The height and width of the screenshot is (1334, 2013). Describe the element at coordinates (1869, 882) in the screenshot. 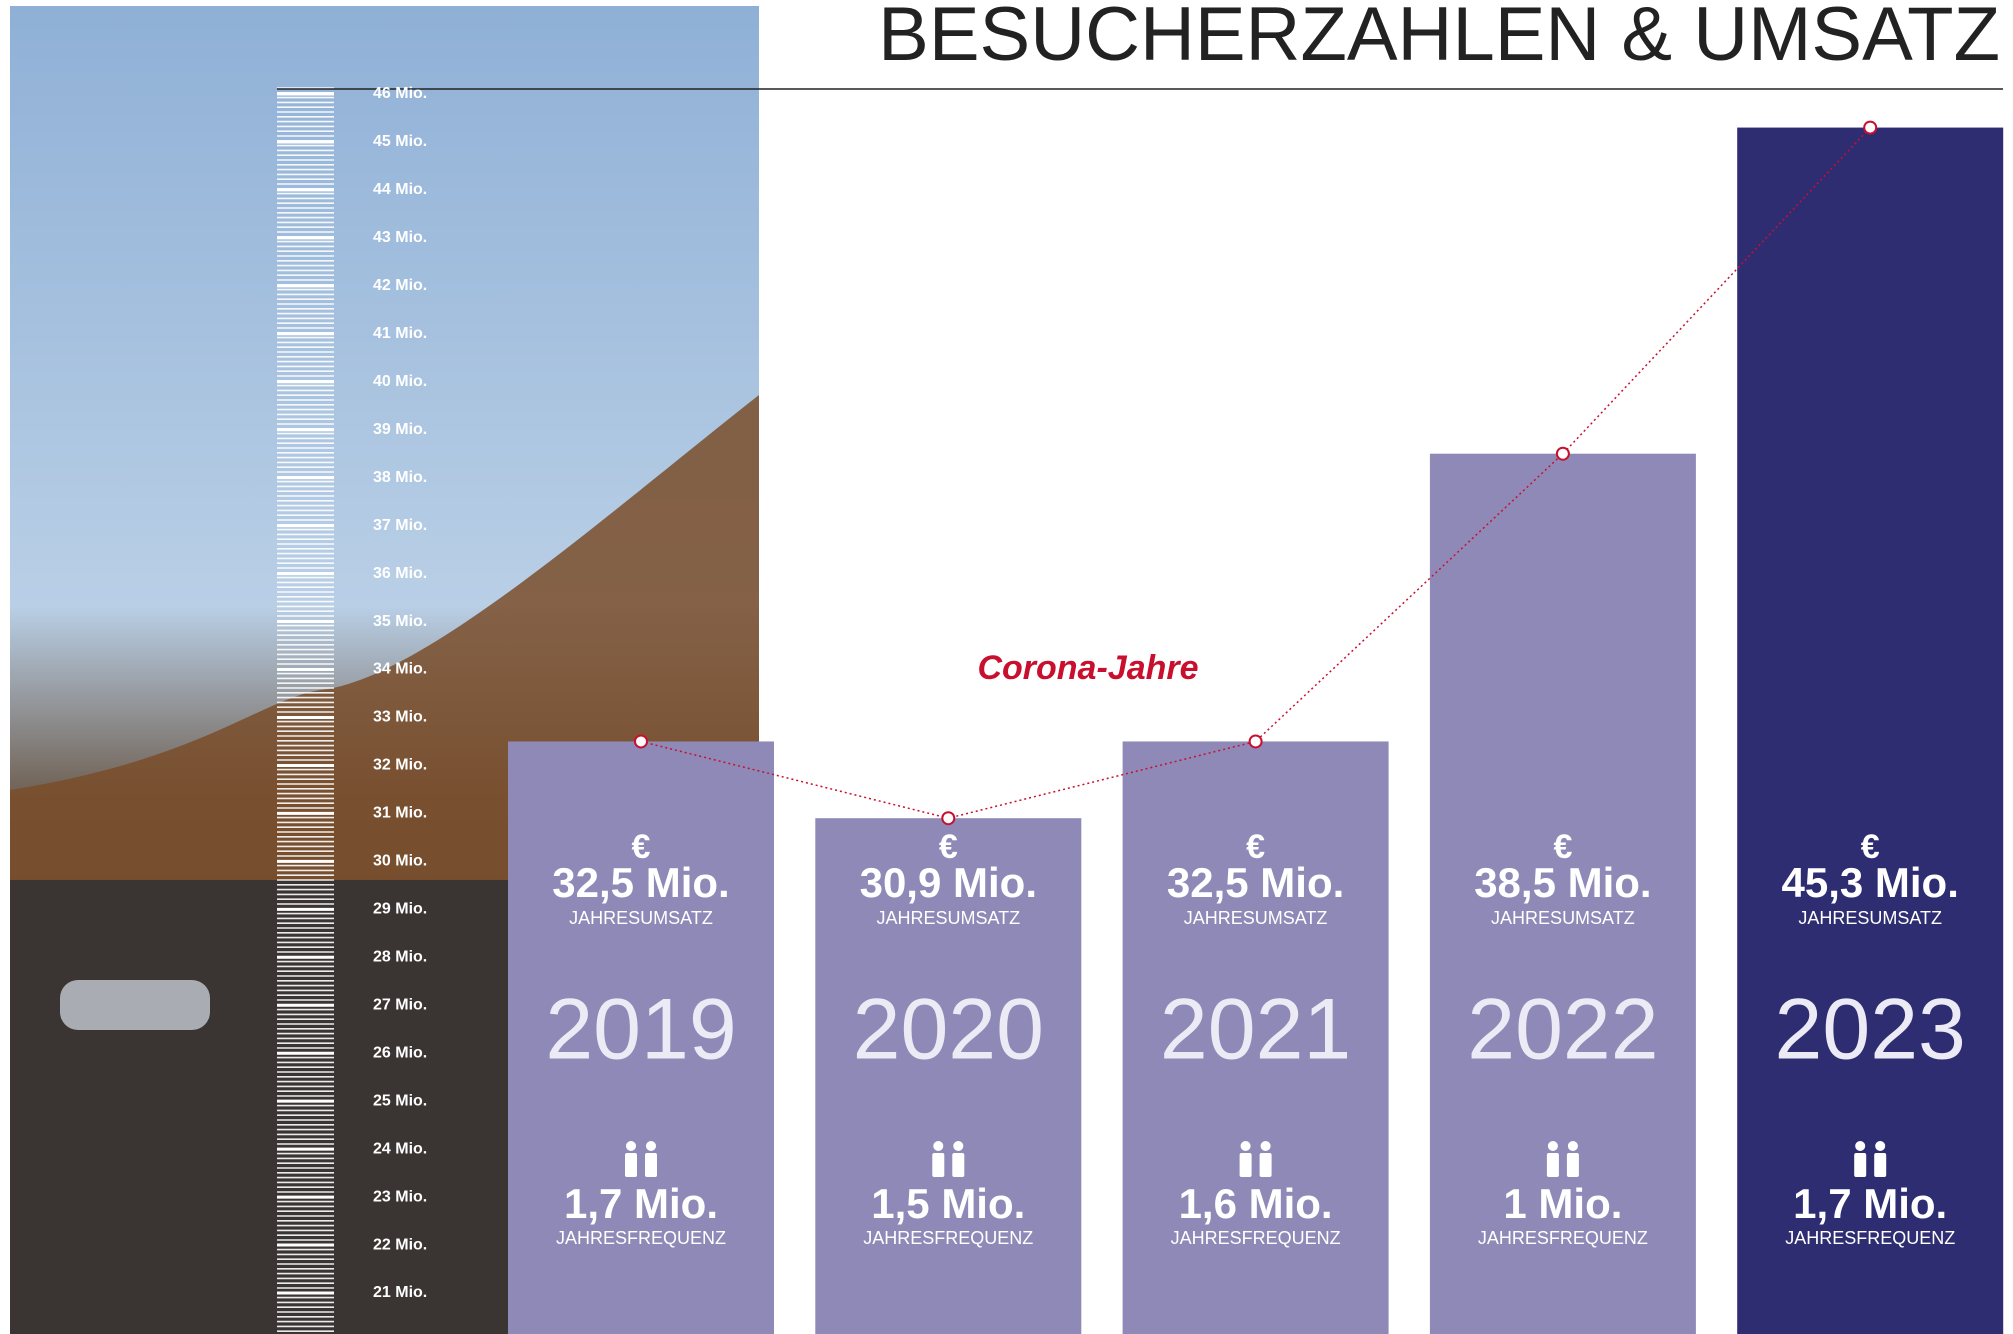

I see `value-label: 45,3 Mio.` at that location.